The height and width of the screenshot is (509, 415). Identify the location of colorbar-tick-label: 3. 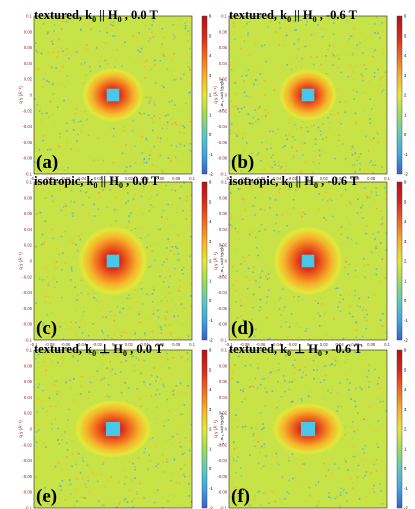
(210, 75).